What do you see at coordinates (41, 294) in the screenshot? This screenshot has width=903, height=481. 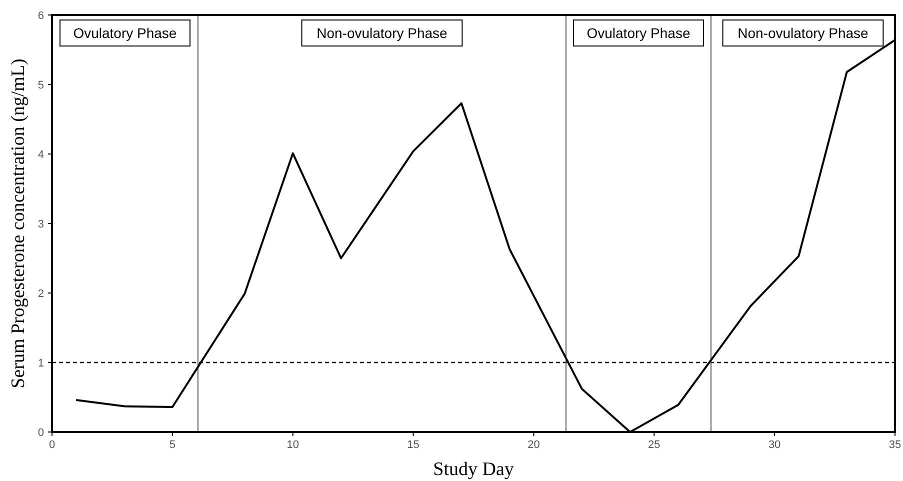 I see `y-tick-label: 2` at bounding box center [41, 294].